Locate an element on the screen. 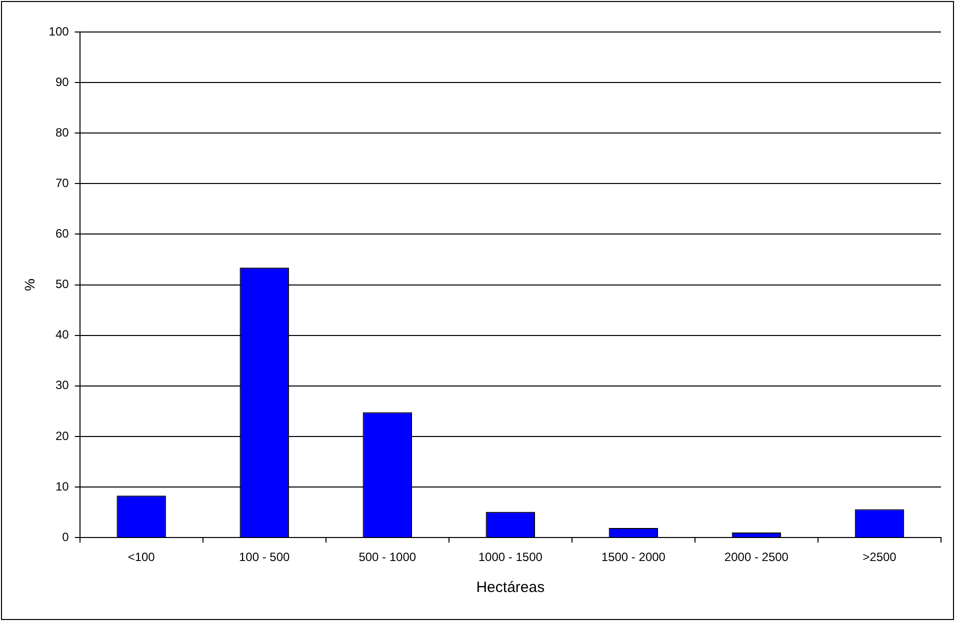 This screenshot has width=955, height=621. y-tick-label: 10 is located at coordinates (62, 486).